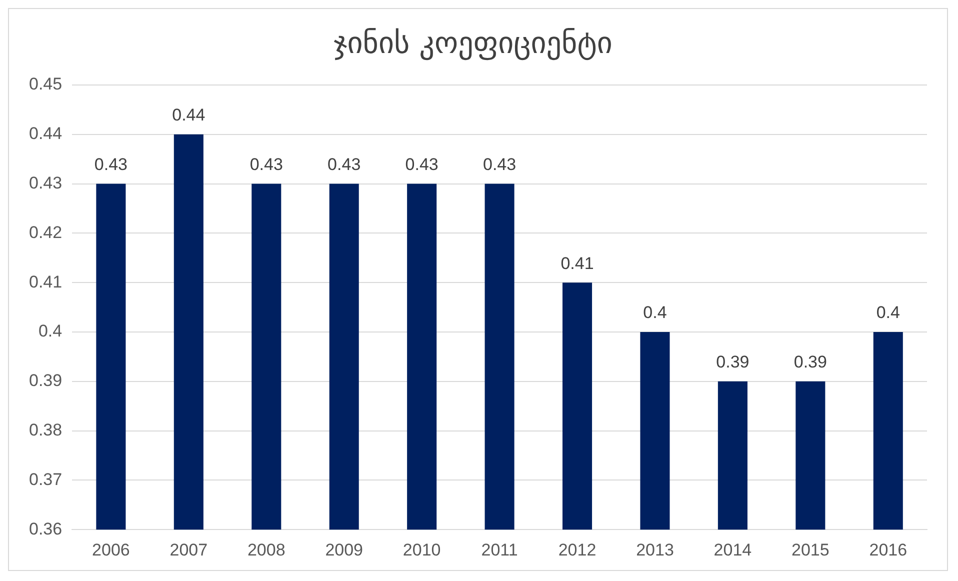  I want to click on y-tick-label: 0.39, so click(45, 380).